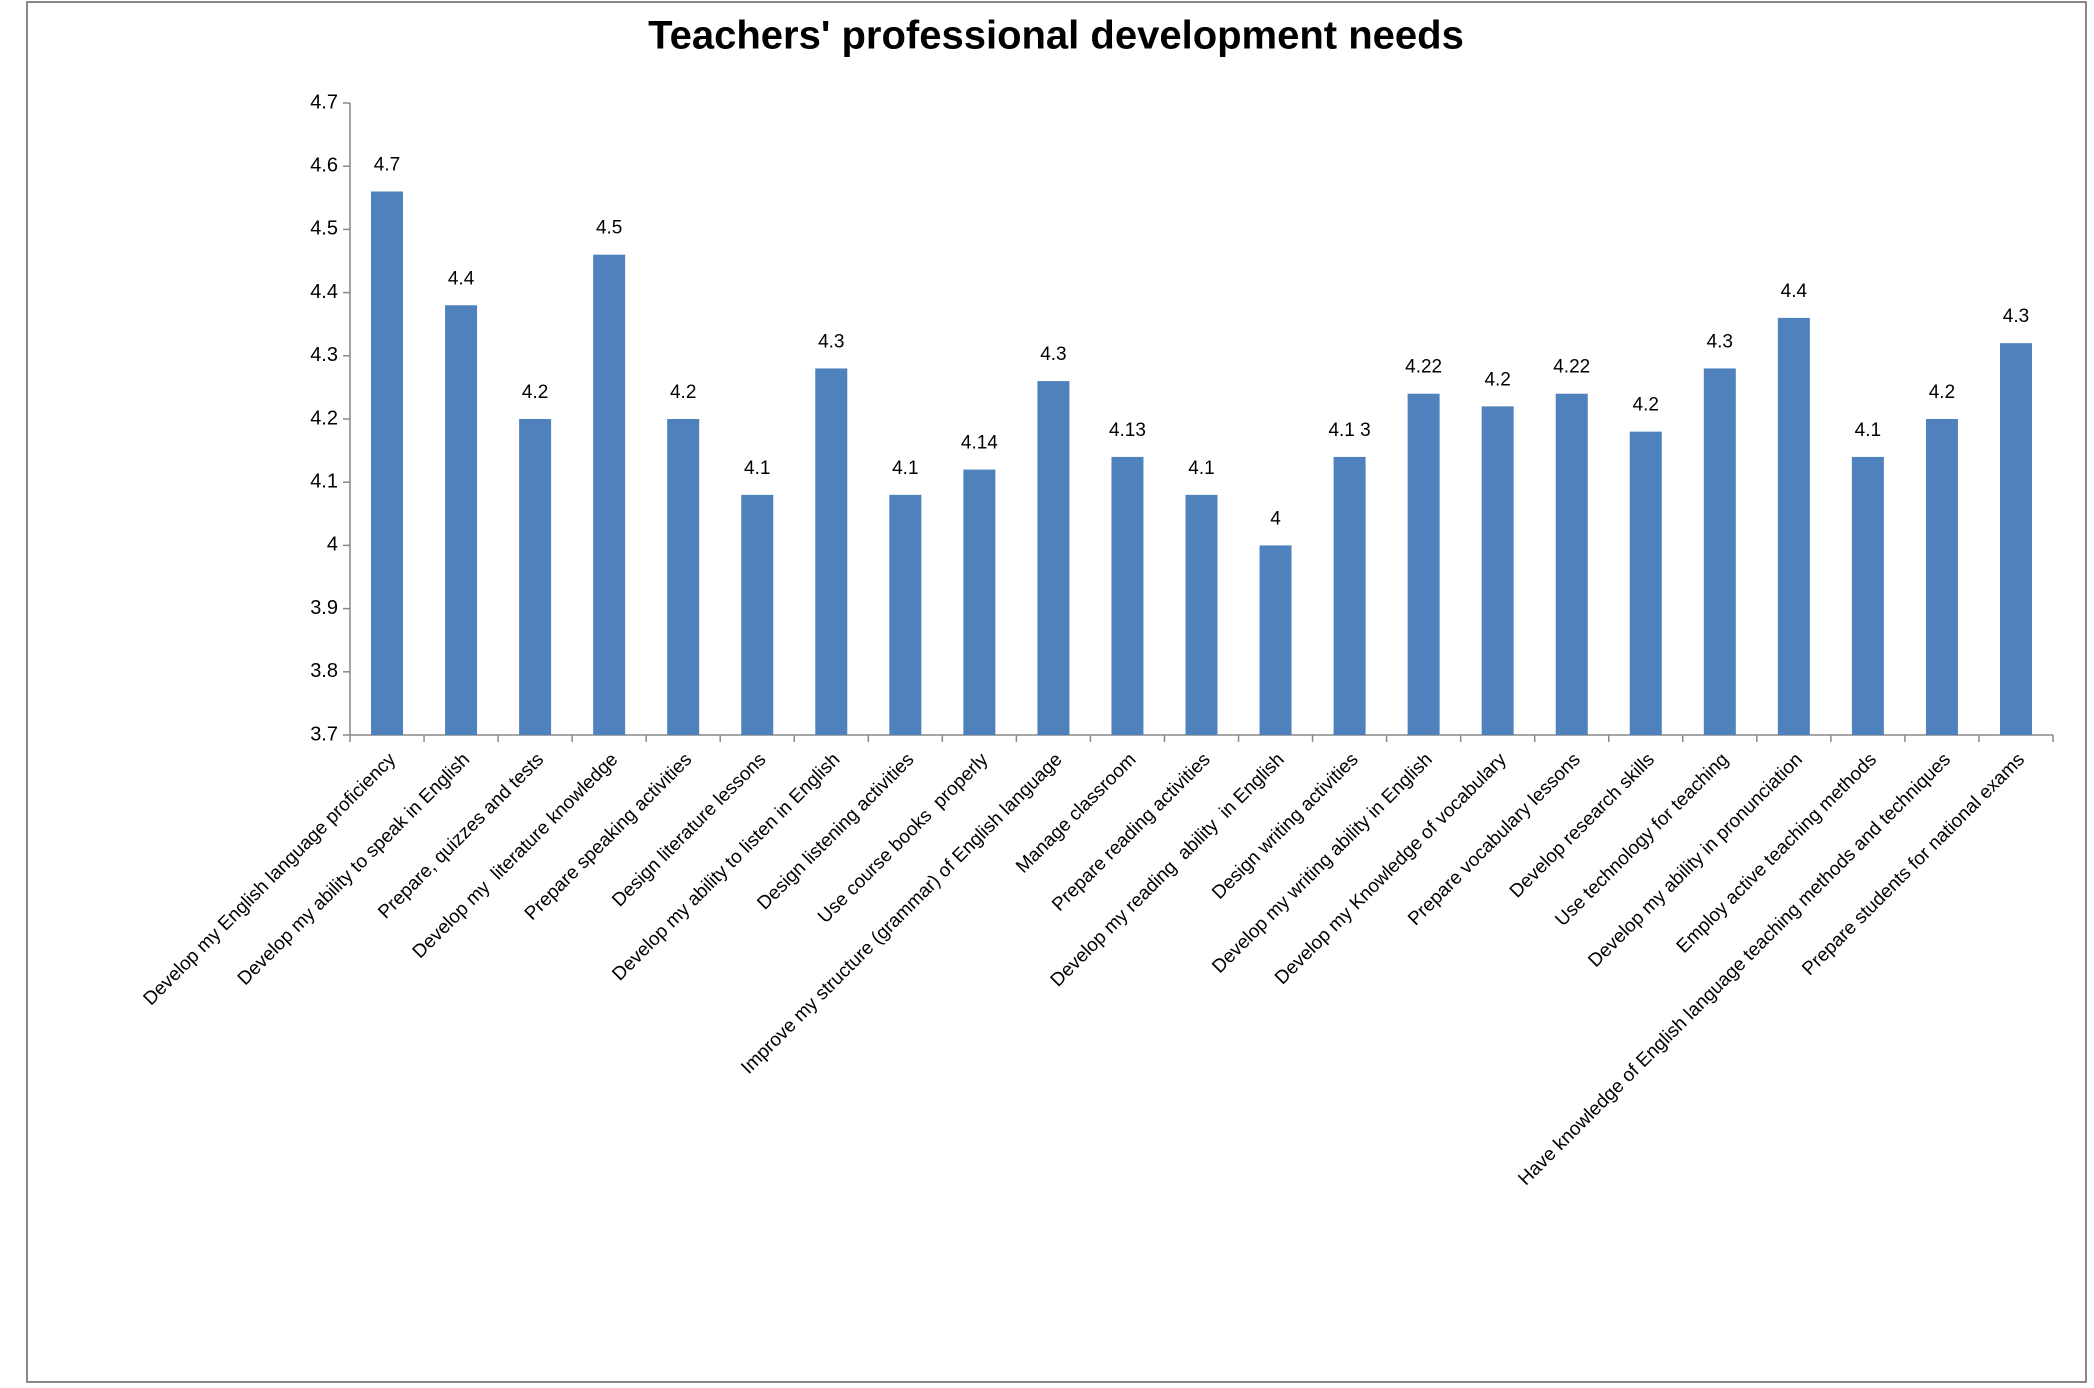 This screenshot has width=2094, height=1388. Describe the element at coordinates (324, 355) in the screenshot. I see `y-tick-label: 4.3` at that location.